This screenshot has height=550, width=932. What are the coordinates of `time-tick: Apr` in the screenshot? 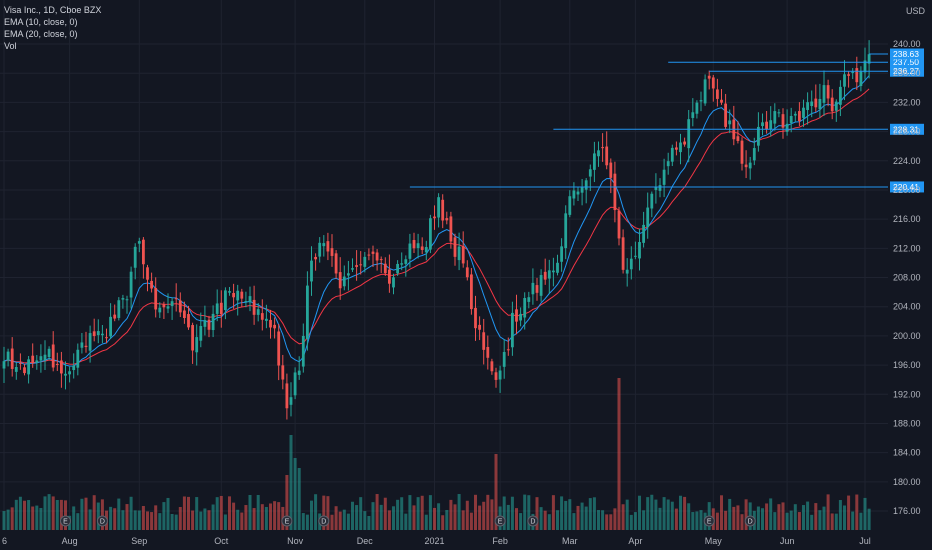 It's located at (635, 541).